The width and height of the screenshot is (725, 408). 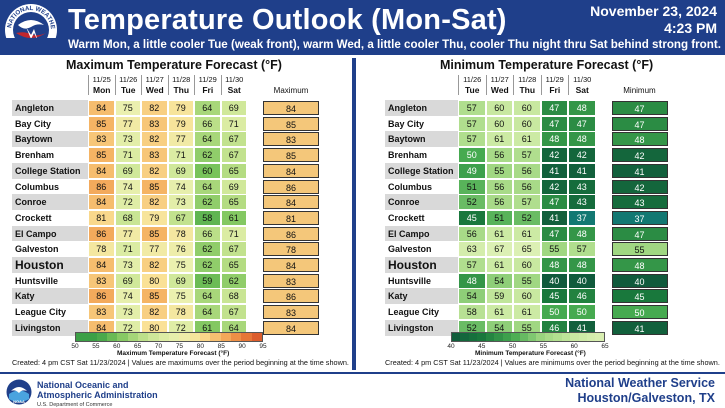 What do you see at coordinates (291, 139) in the screenshot?
I see `summary-cell: 83` at bounding box center [291, 139].